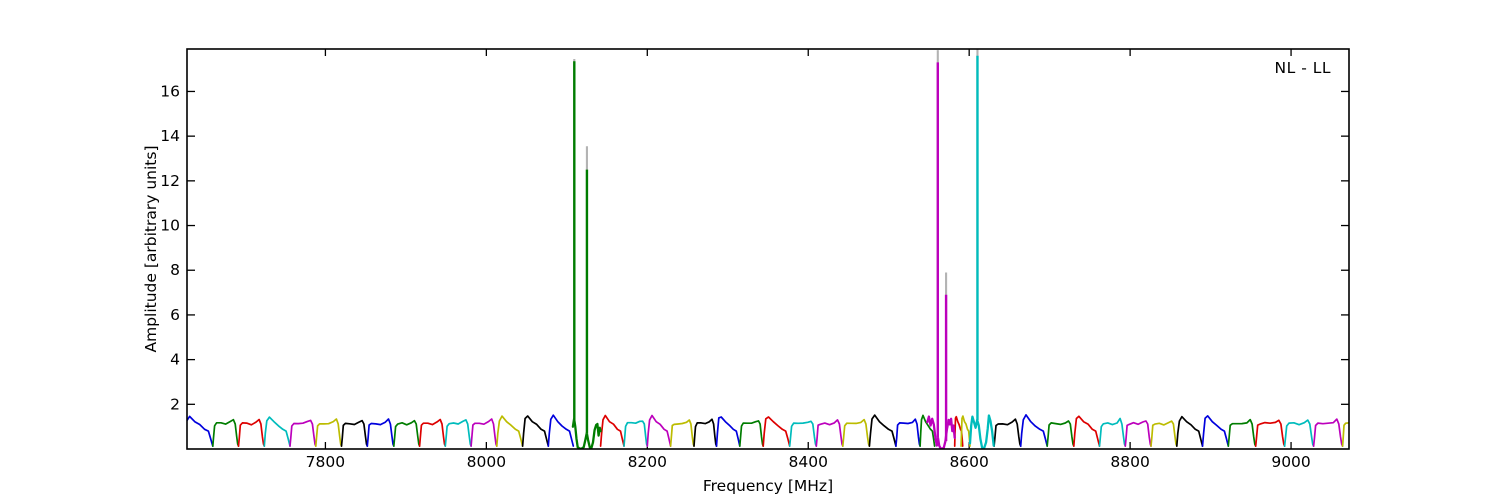  What do you see at coordinates (175, 270) in the screenshot?
I see `y-tick-label: 8` at bounding box center [175, 270].